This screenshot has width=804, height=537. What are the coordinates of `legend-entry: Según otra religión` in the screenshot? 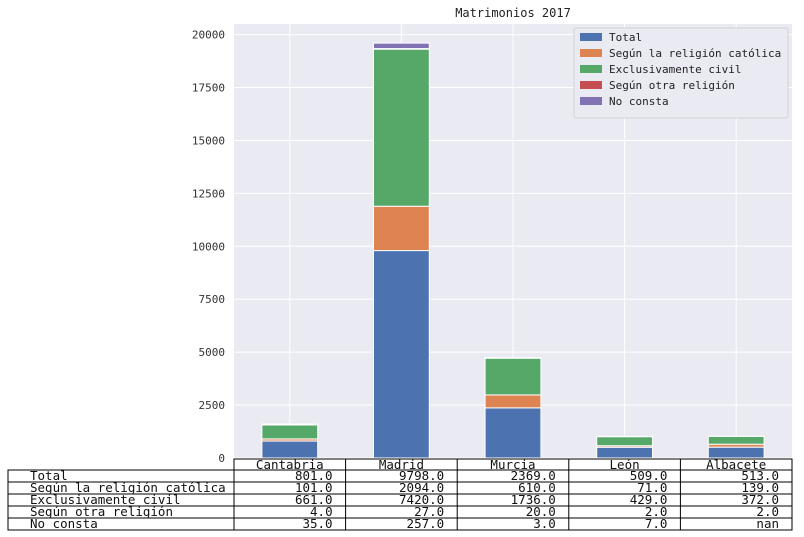 It's located at (672, 85).